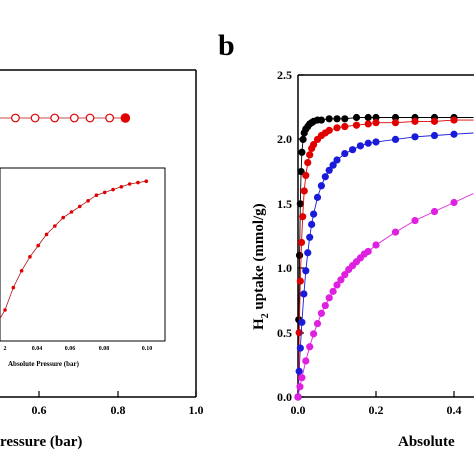  I want to click on inset-xtick-1: 0.04, so click(37, 349).